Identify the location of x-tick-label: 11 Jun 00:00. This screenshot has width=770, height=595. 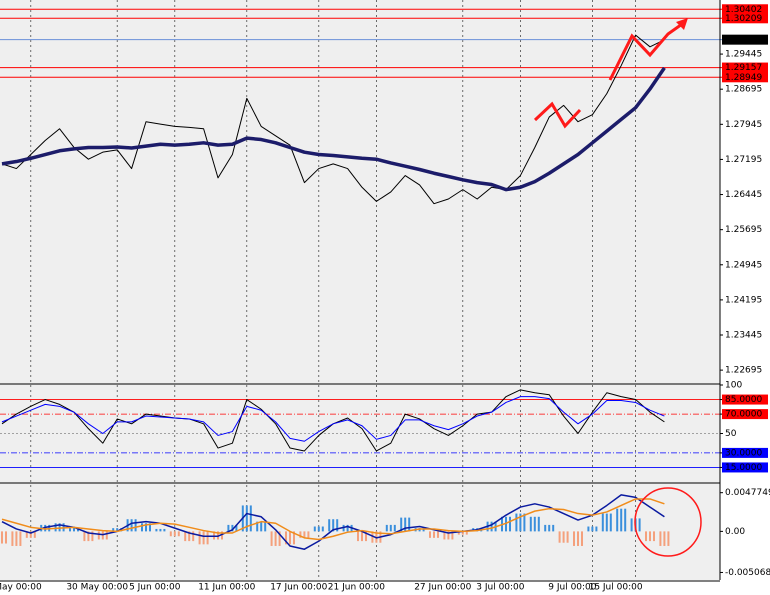
(226, 588).